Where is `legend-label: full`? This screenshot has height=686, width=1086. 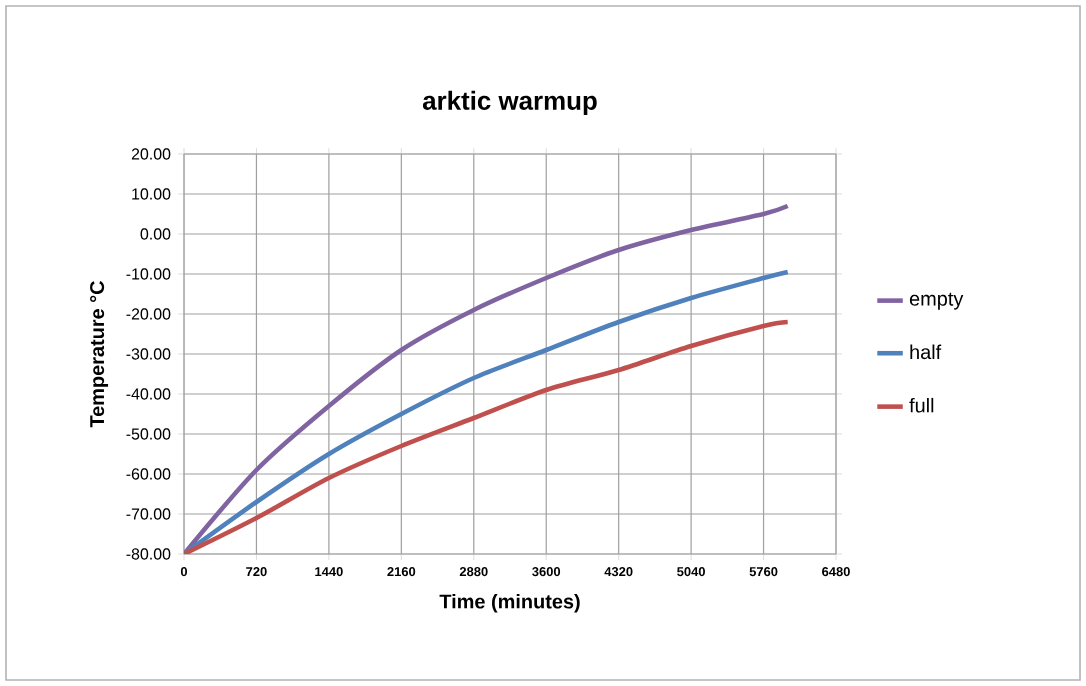 legend-label: full is located at coordinates (921, 405).